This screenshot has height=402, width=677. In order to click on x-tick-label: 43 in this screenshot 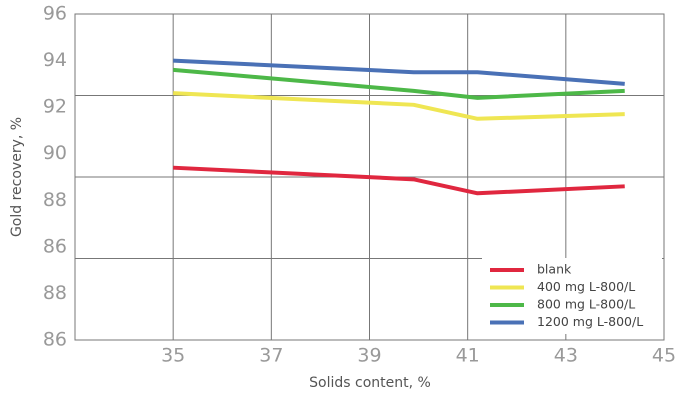, I will do `click(566, 356)`.